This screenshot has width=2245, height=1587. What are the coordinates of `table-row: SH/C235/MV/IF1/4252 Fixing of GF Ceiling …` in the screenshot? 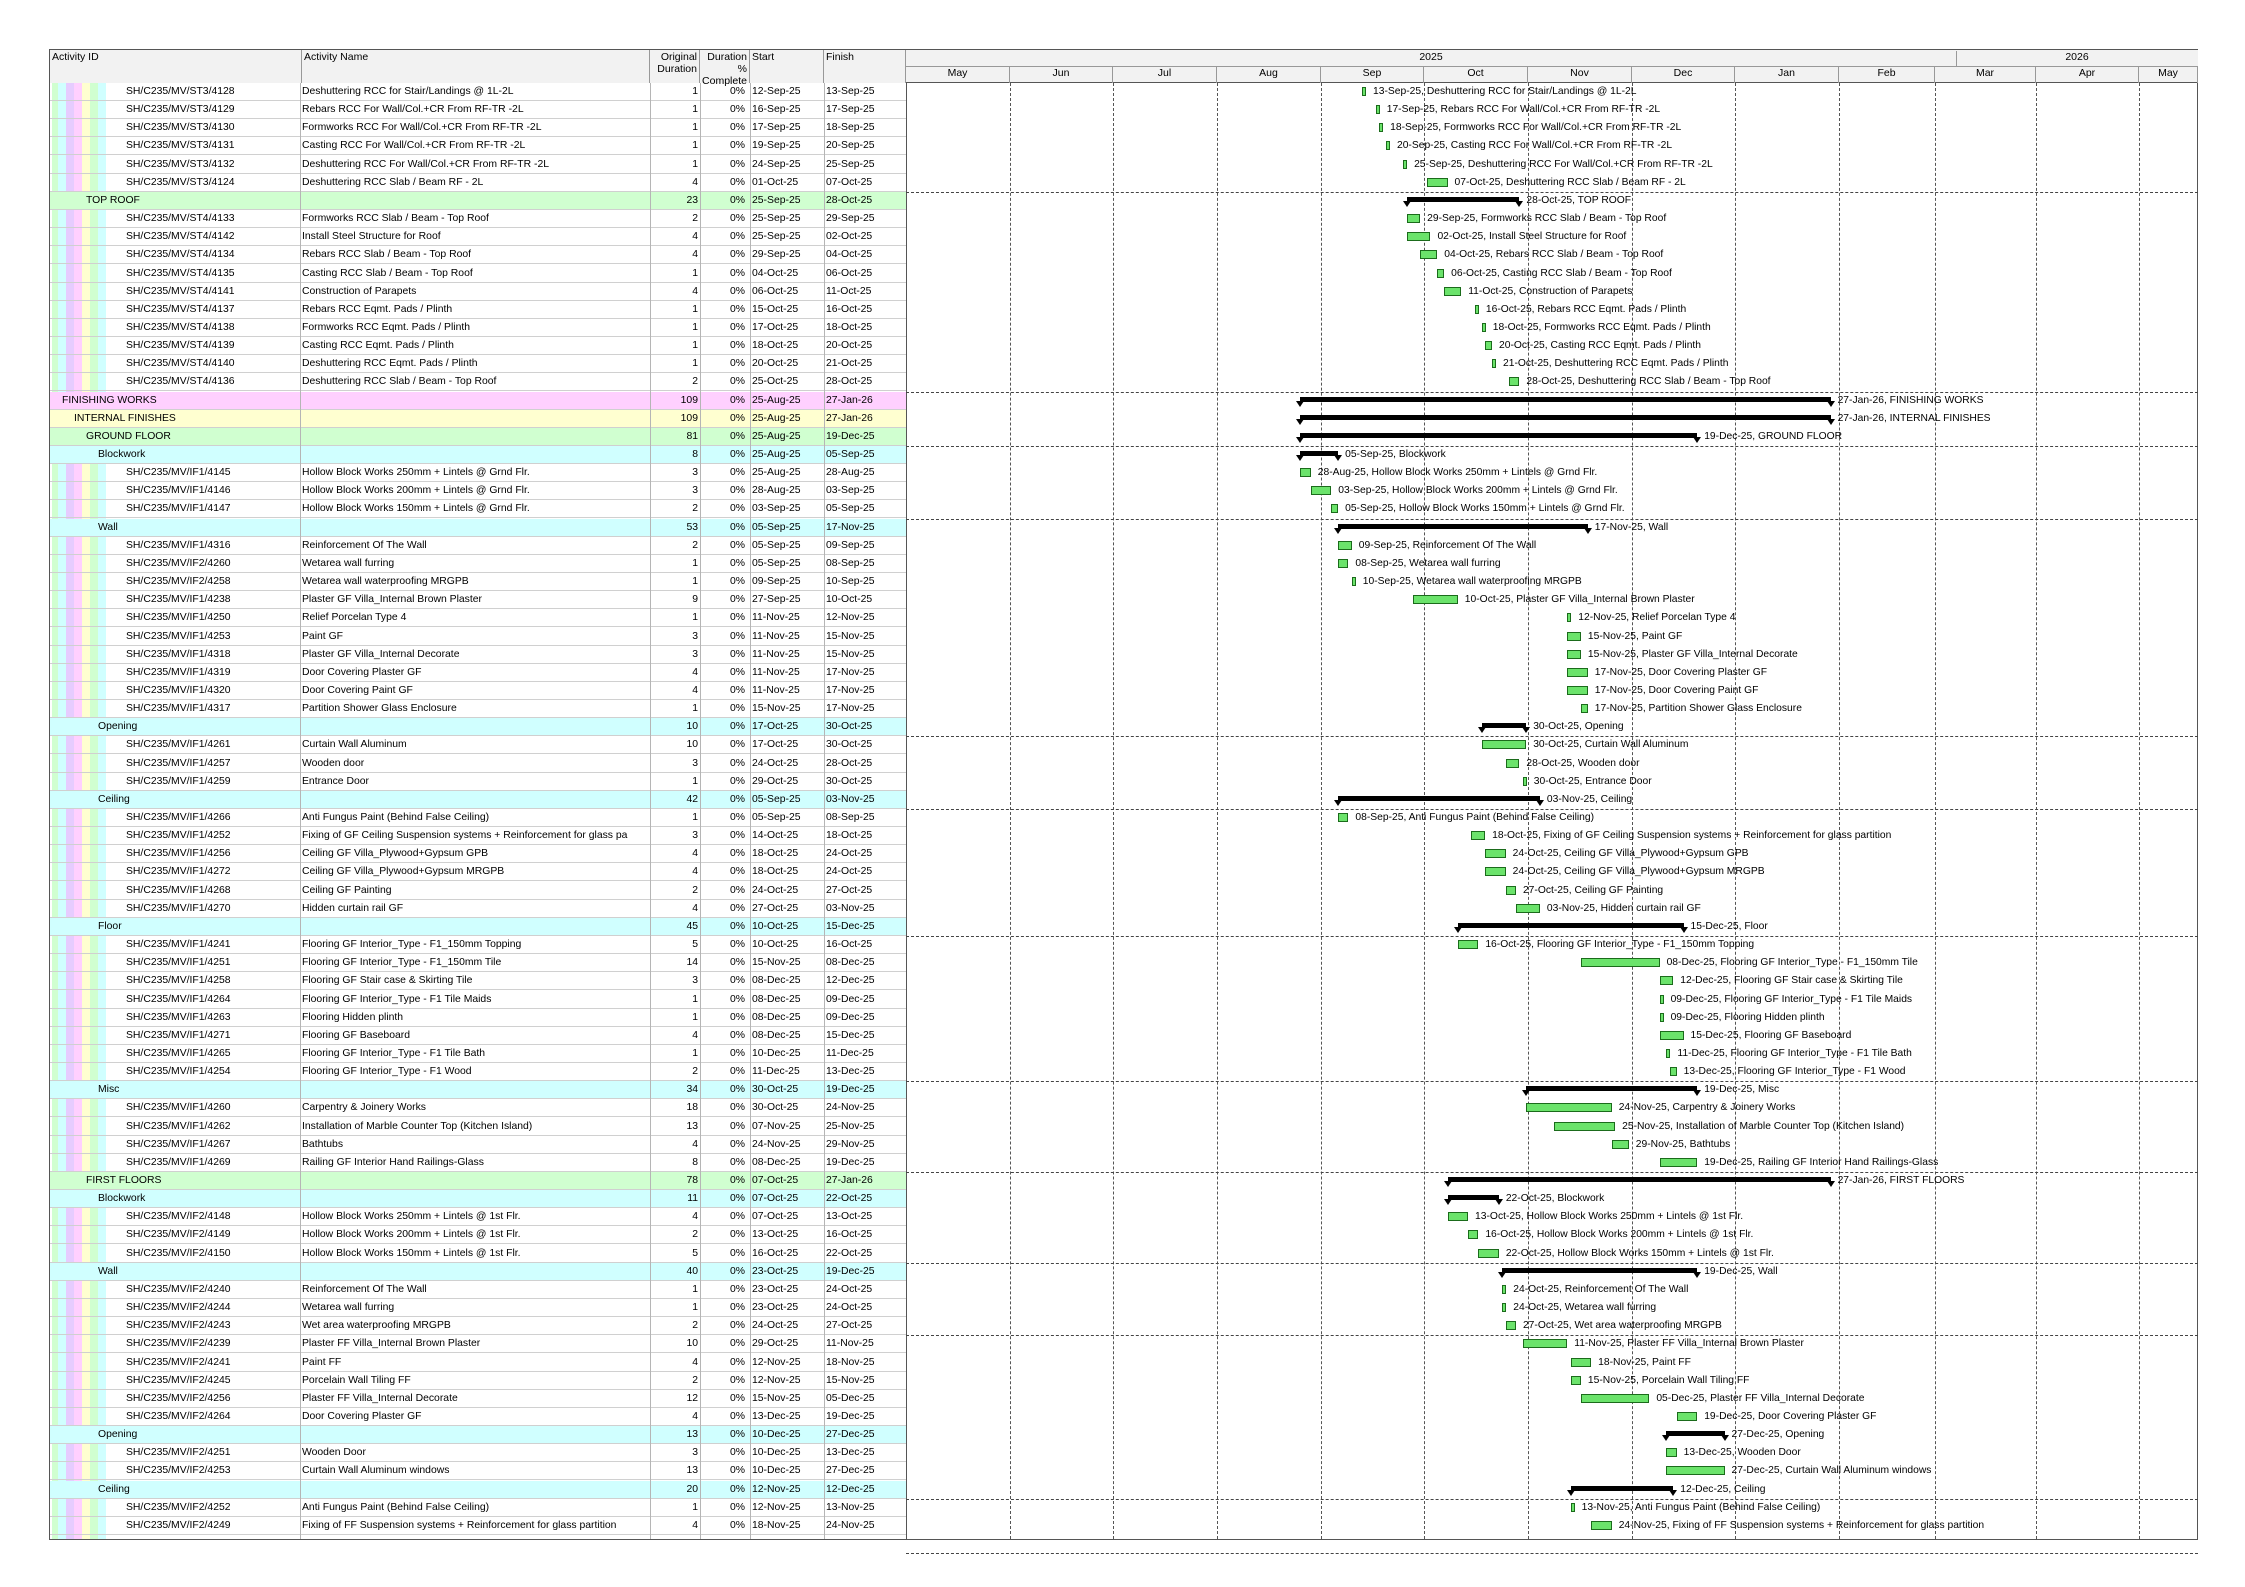 It's located at (478, 836).